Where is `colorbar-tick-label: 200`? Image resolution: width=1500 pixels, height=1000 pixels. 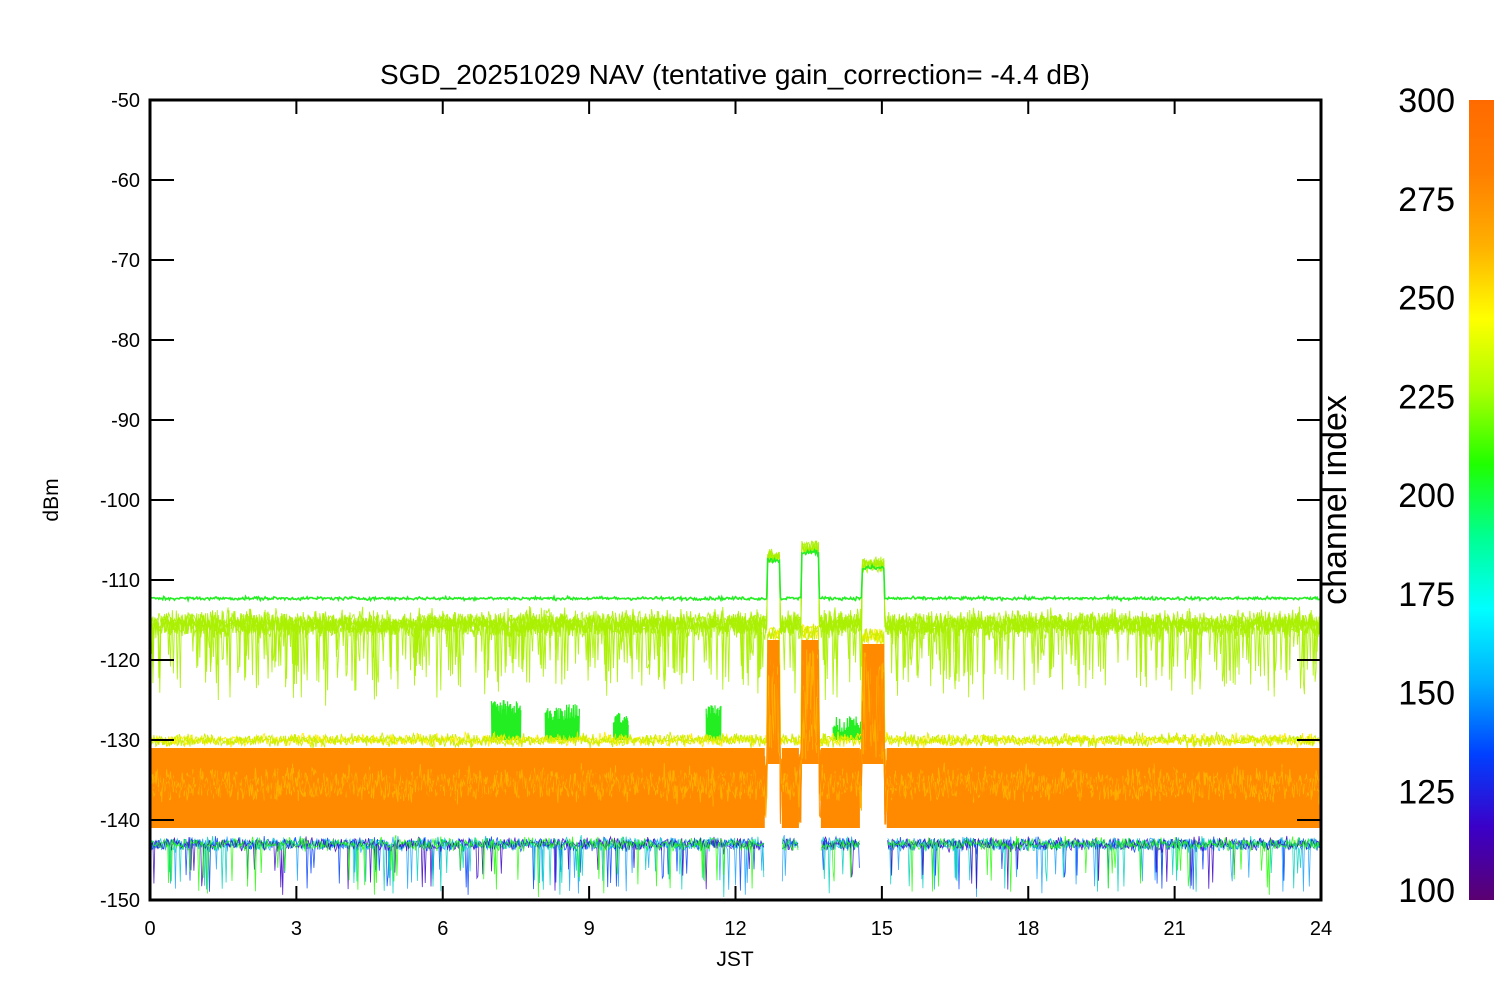
colorbar-tick-label: 200 is located at coordinates (1426, 496).